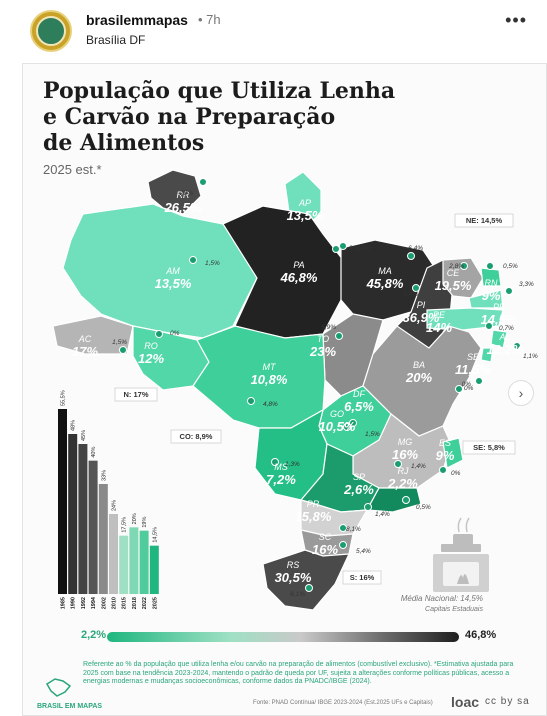 This screenshot has width=547, height=716. I want to click on state-value-to: 23%, so click(322, 351).